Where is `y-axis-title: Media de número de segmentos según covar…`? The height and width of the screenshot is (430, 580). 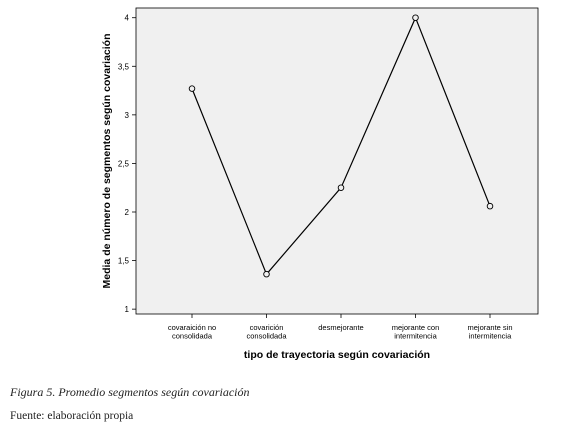
y-axis-title: Media de número de segmentos según covar… is located at coordinates (107, 161).